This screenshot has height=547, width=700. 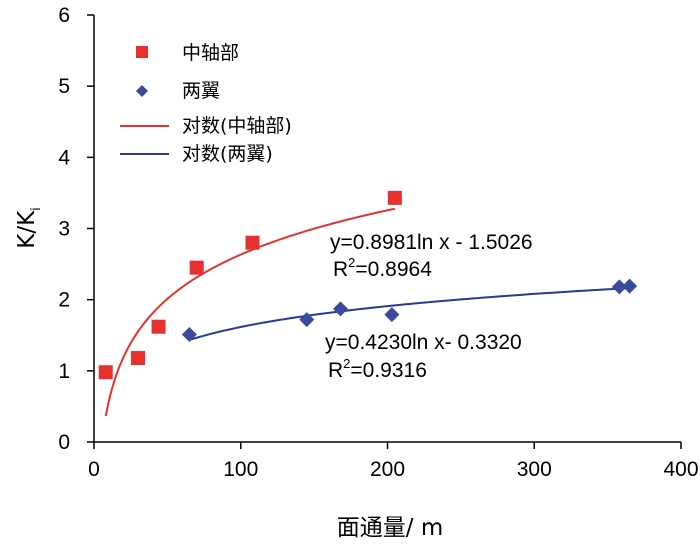 What do you see at coordinates (64, 442) in the screenshot?
I see `y-tick-label-0: 0` at bounding box center [64, 442].